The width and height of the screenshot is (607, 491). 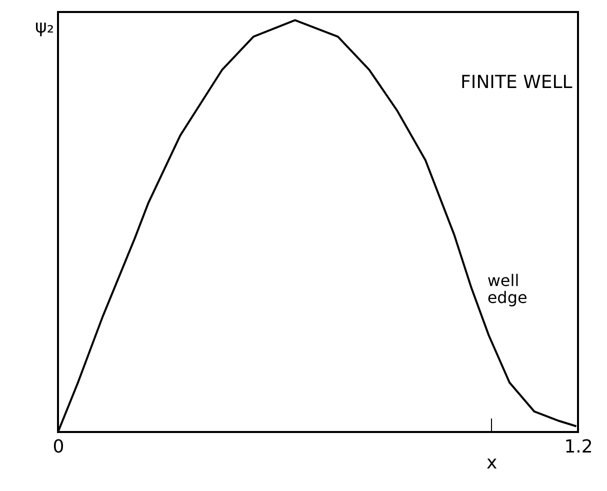 I want to click on y-axis-title: ψ₂, so click(x=44, y=27).